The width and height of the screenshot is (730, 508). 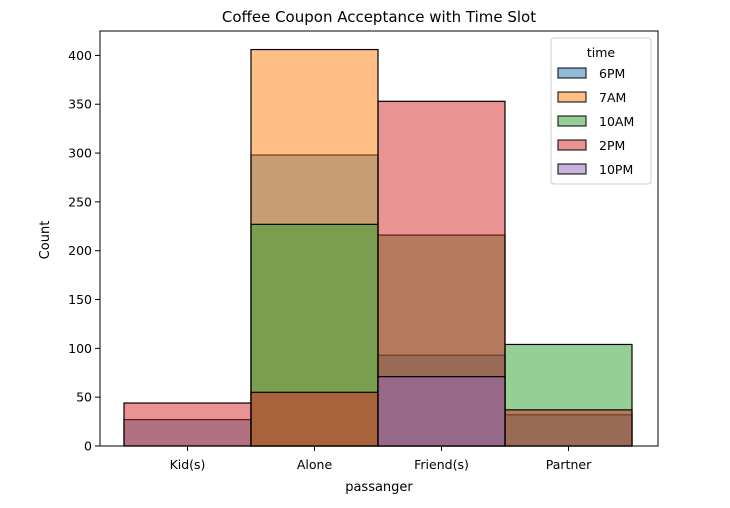 I want to click on legend-swatch-10am, so click(x=572, y=121).